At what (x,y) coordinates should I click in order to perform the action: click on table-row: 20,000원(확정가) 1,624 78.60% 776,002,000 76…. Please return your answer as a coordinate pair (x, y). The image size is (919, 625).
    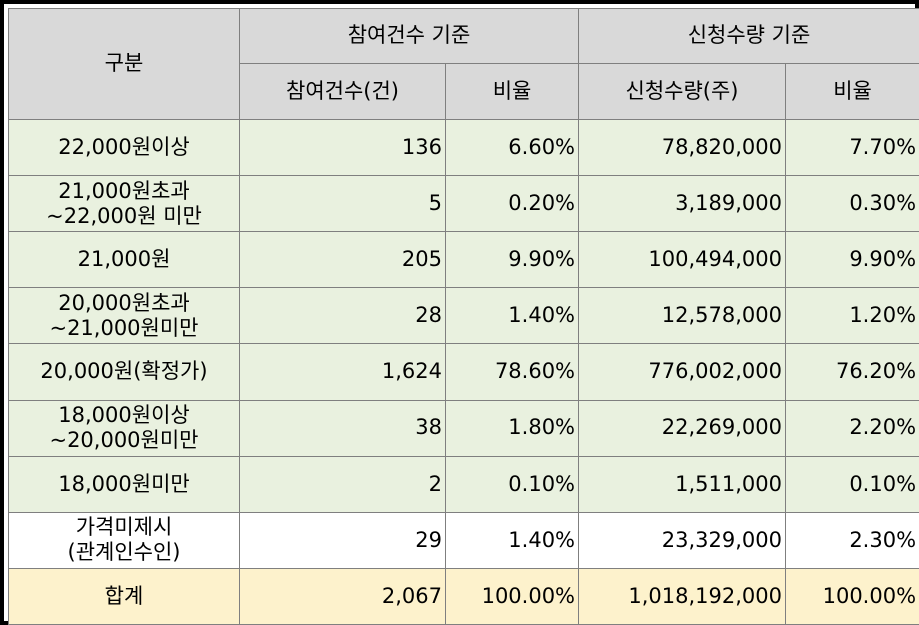
    Looking at the image, I should click on (463, 372).